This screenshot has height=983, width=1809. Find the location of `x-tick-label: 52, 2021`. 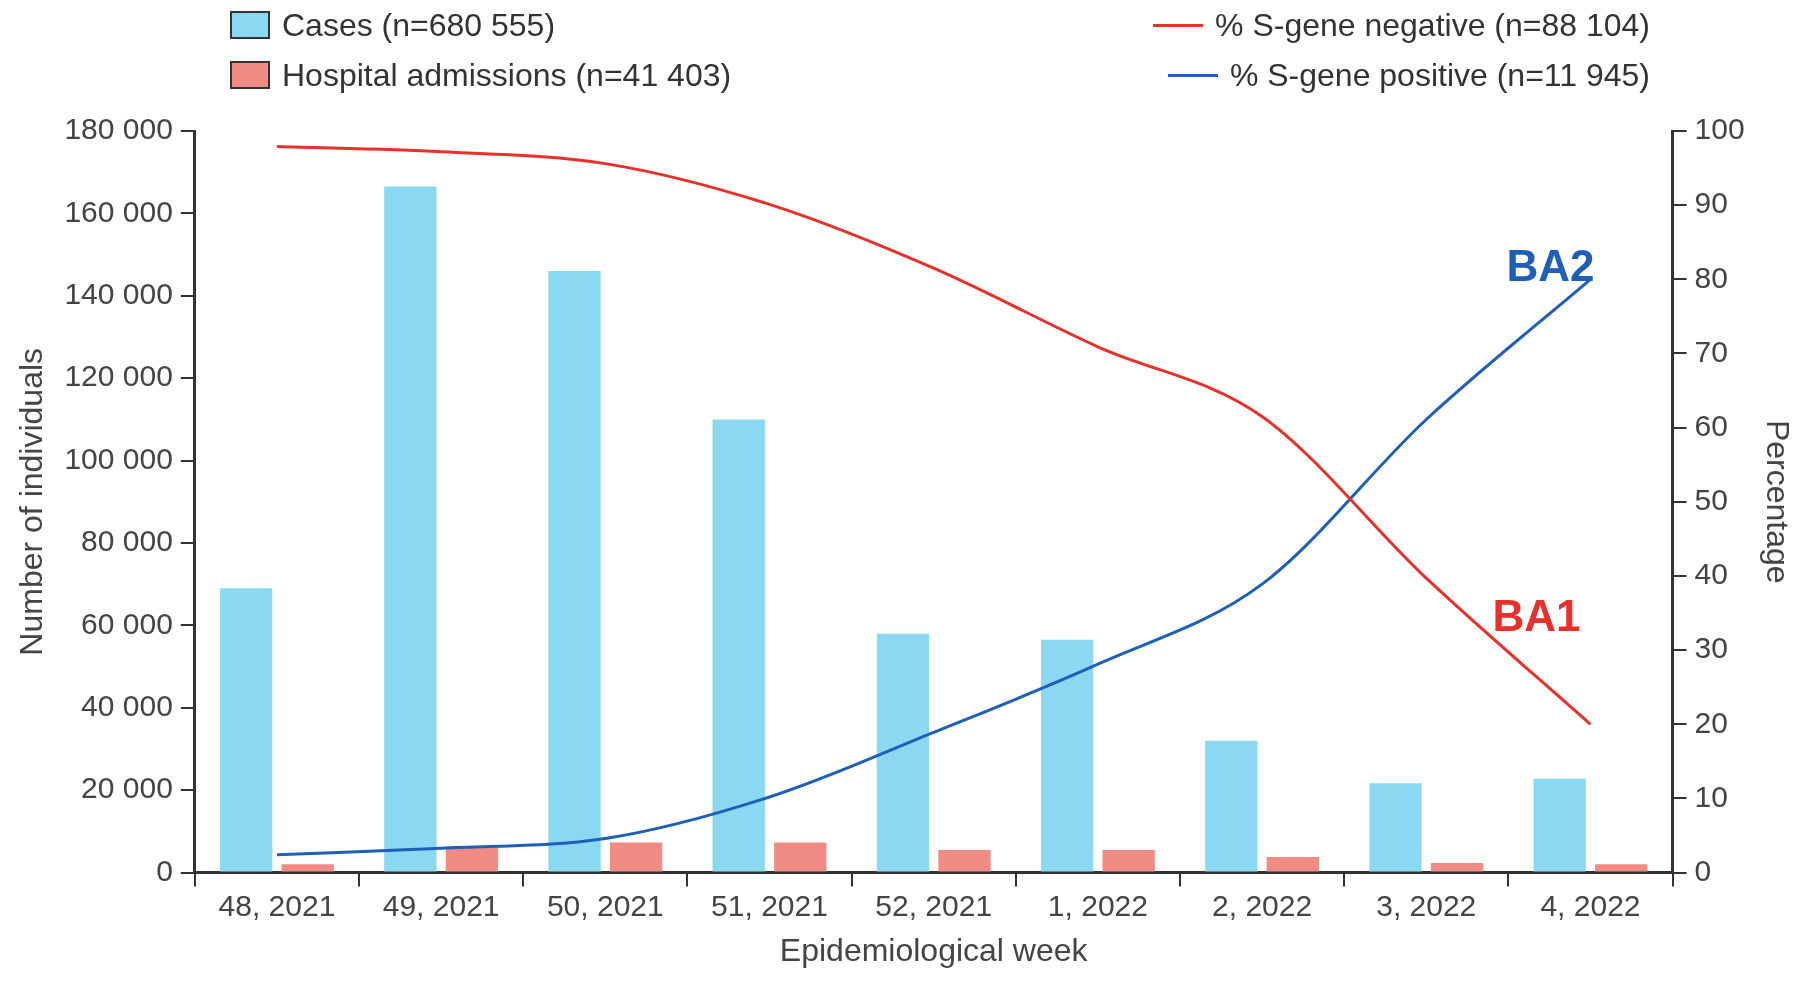

x-tick-label: 52, 2021 is located at coordinates (934, 905).